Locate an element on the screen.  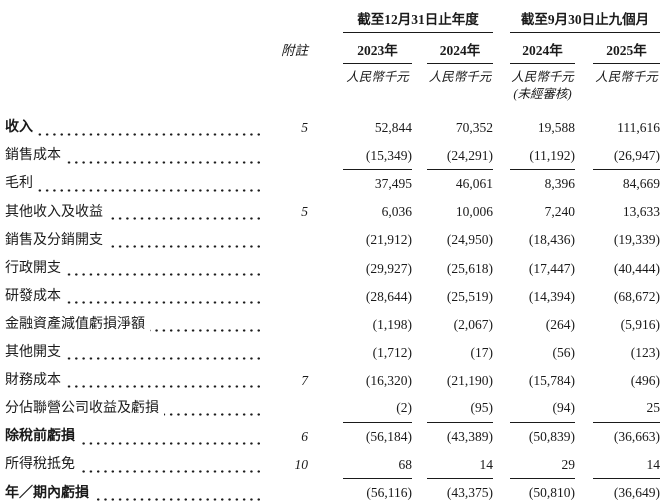
value-cell: (1,198) is located at coordinates (392, 324).